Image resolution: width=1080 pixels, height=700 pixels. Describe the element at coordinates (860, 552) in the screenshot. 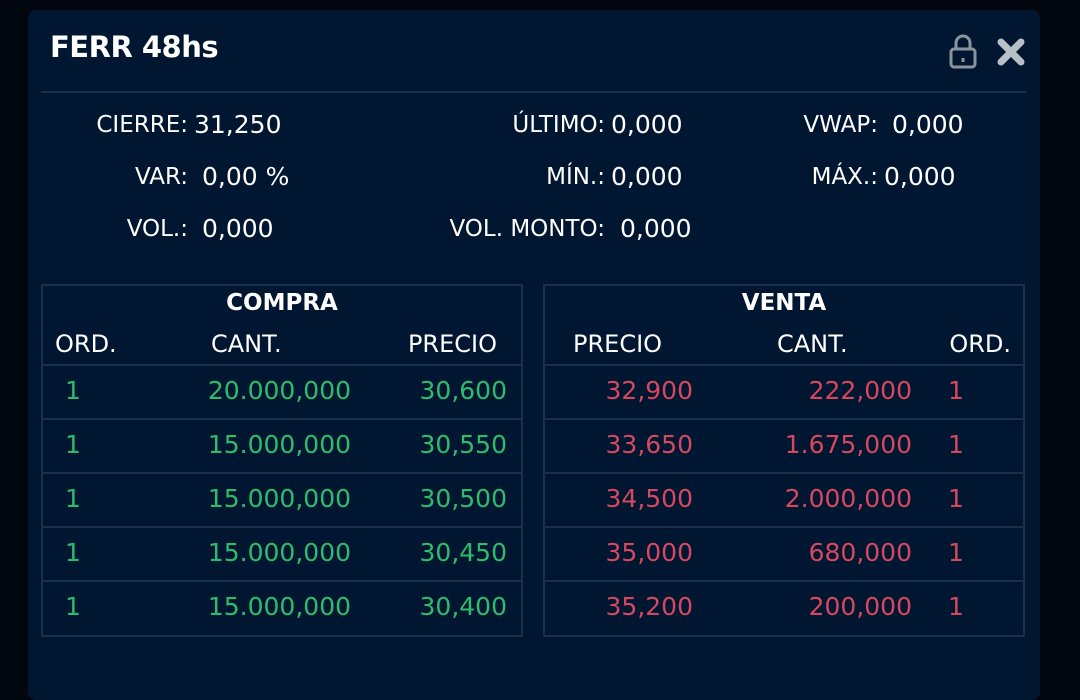

I see `cell-cant: 680,000` at that location.